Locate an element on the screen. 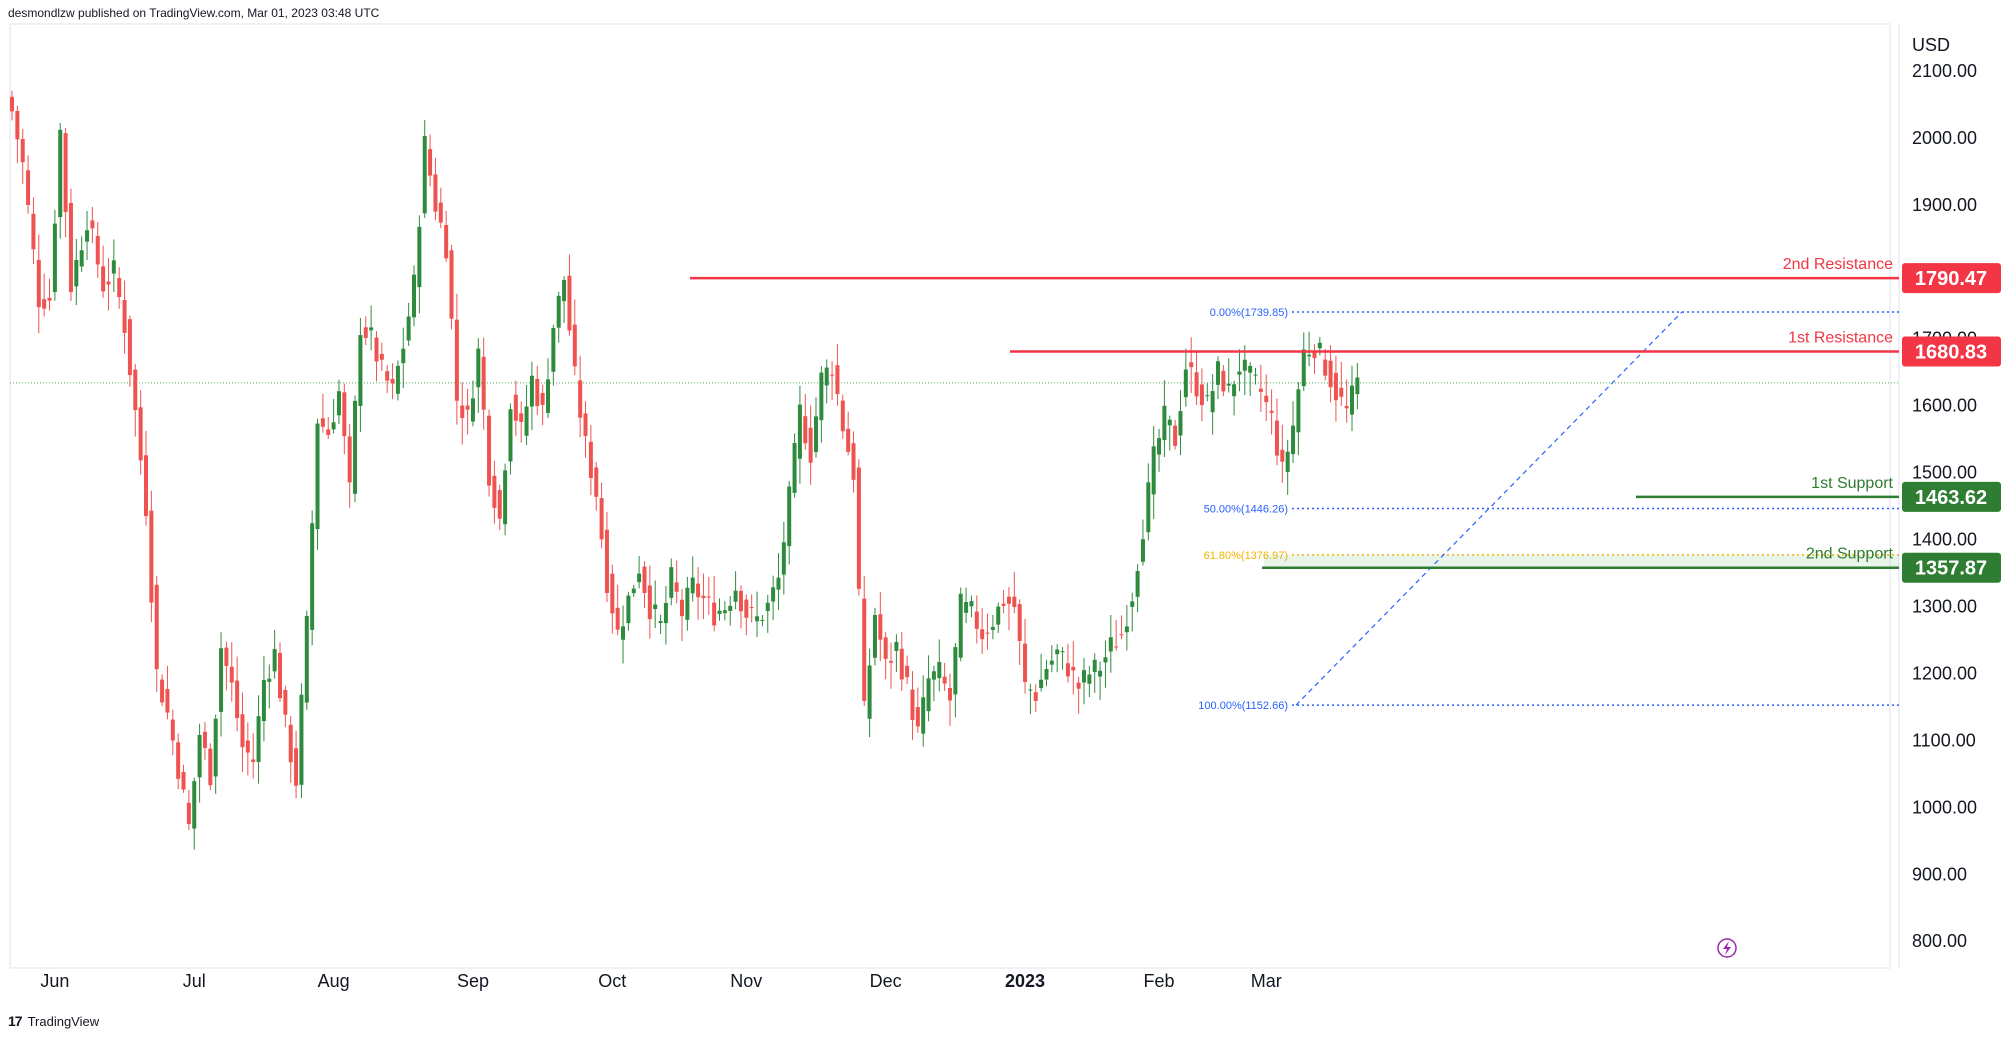 This screenshot has width=2007, height=1038. fib-label: 0.00%(1739.85) is located at coordinates (1249, 313).